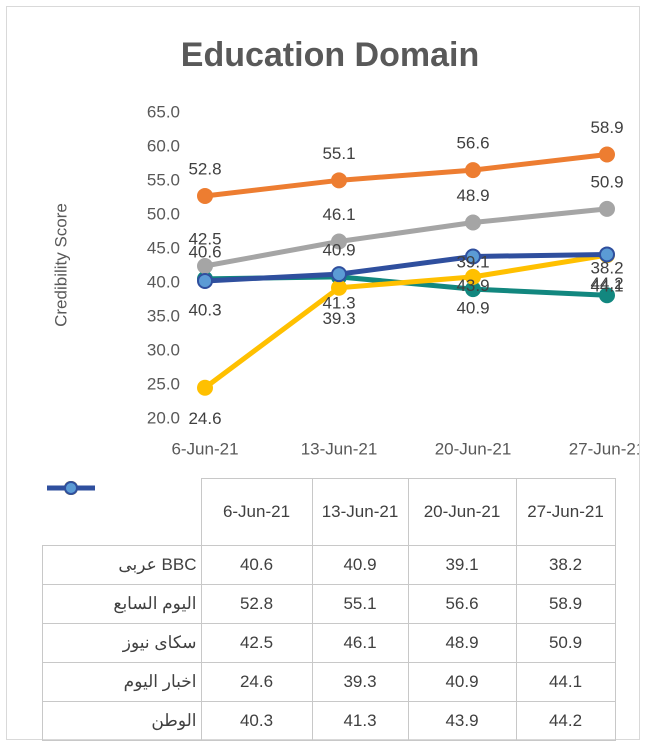 The image size is (646, 748). What do you see at coordinates (163, 349) in the screenshot?
I see `y-tick-label: 30.0` at bounding box center [163, 349].